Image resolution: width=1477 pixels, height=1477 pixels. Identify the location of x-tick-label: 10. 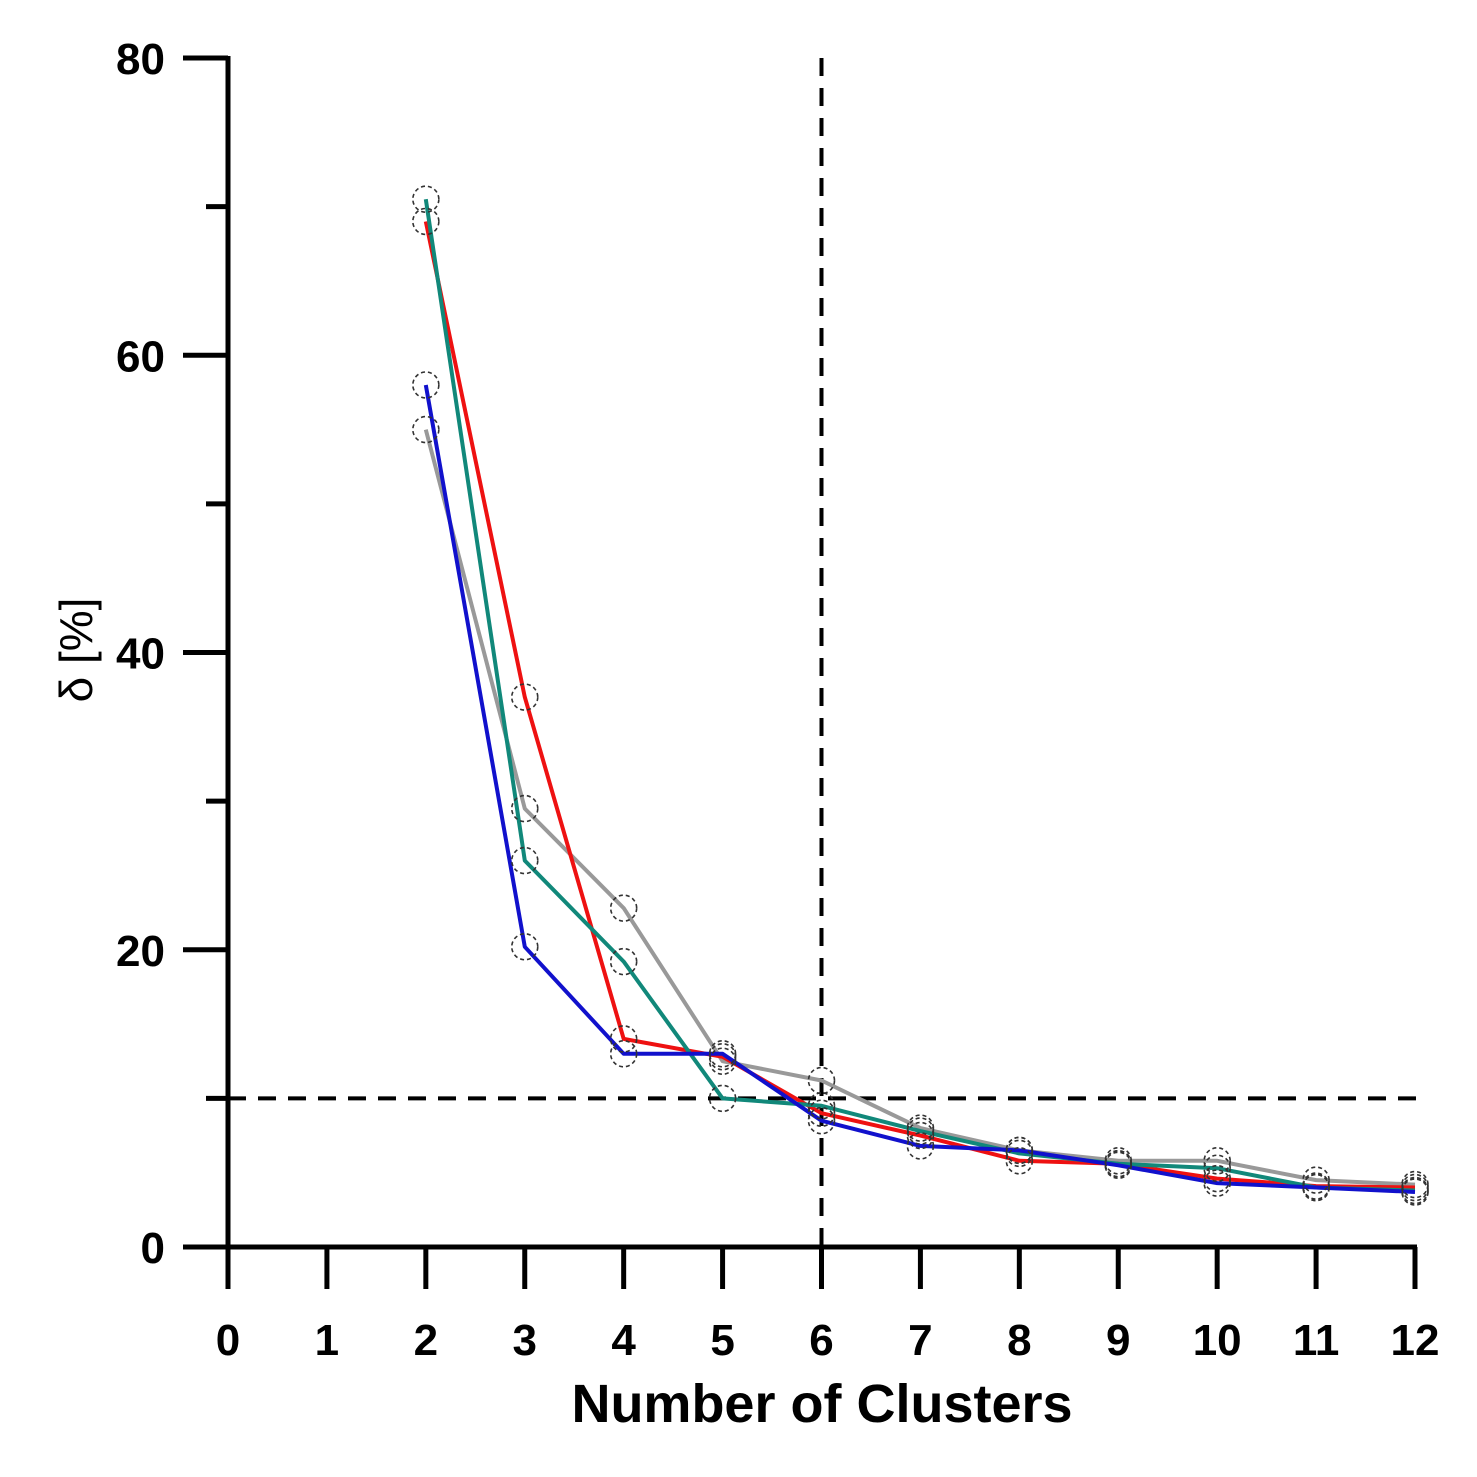
(1217, 1340).